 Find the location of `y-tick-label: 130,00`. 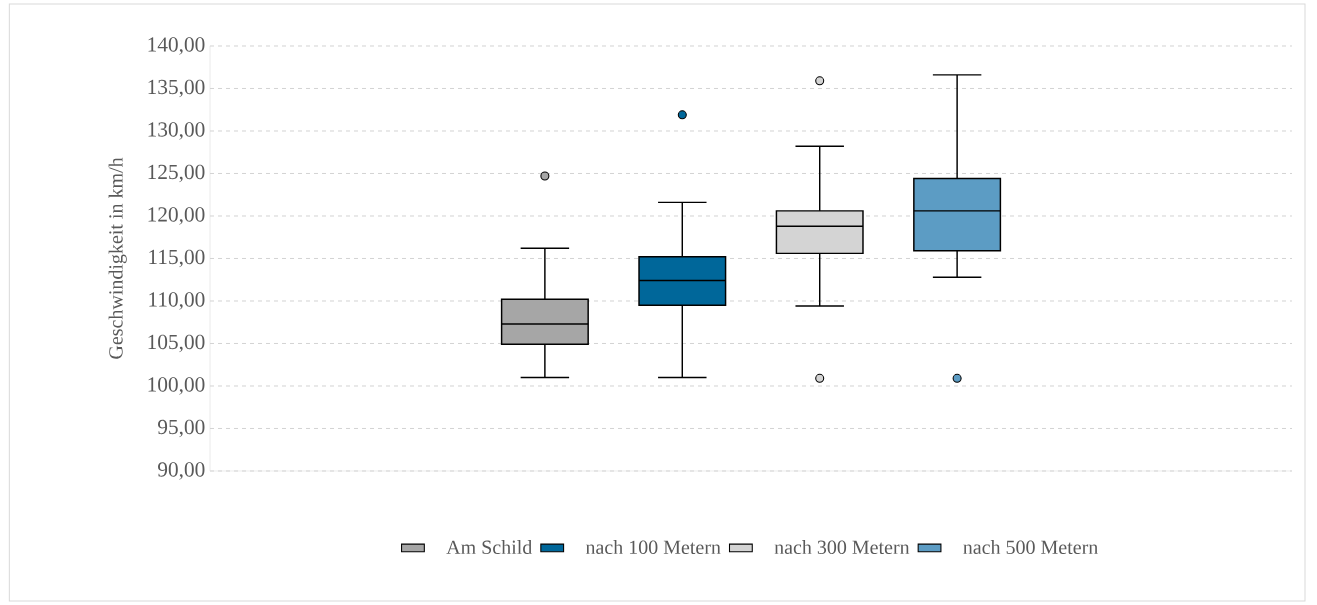

y-tick-label: 130,00 is located at coordinates (176, 131).